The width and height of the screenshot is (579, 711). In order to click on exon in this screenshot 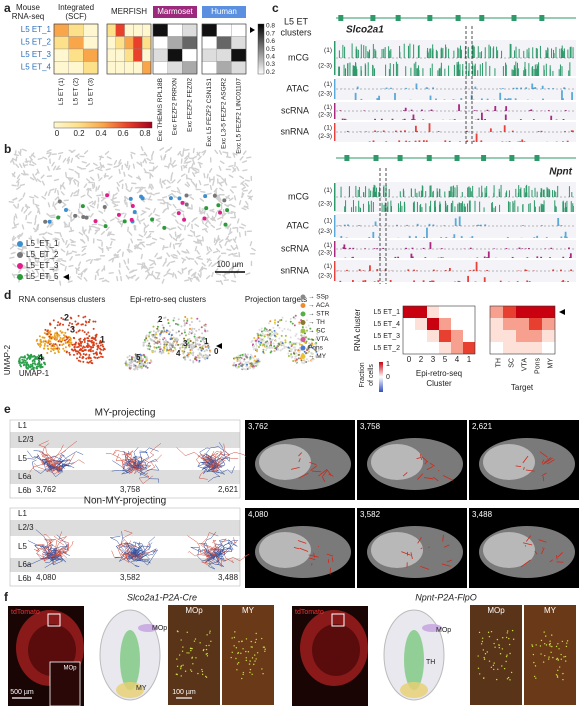, I will do `click(458, 18)`.